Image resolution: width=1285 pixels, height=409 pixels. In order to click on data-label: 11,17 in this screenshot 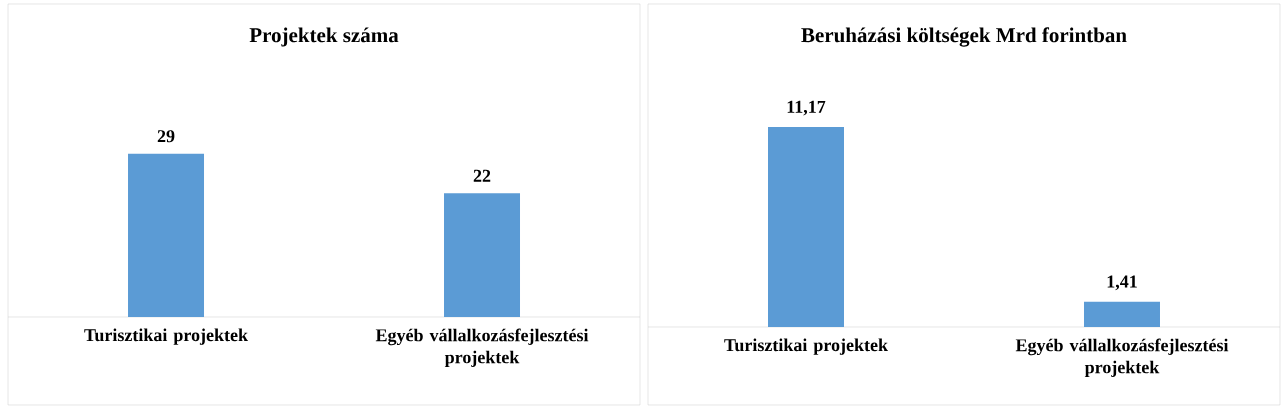, I will do `click(806, 108)`.